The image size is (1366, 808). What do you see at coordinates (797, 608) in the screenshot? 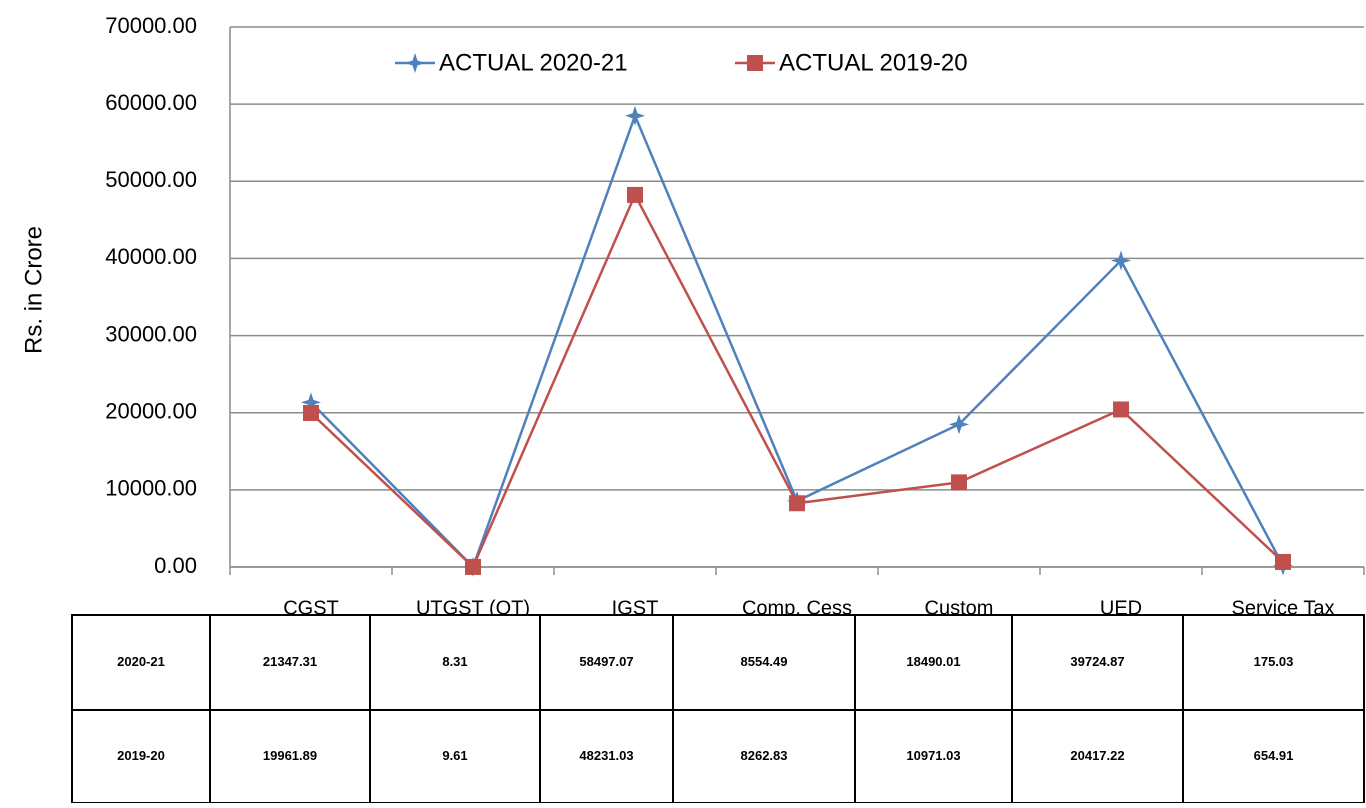
I see `x-tick-label: Comp. Cess` at bounding box center [797, 608].